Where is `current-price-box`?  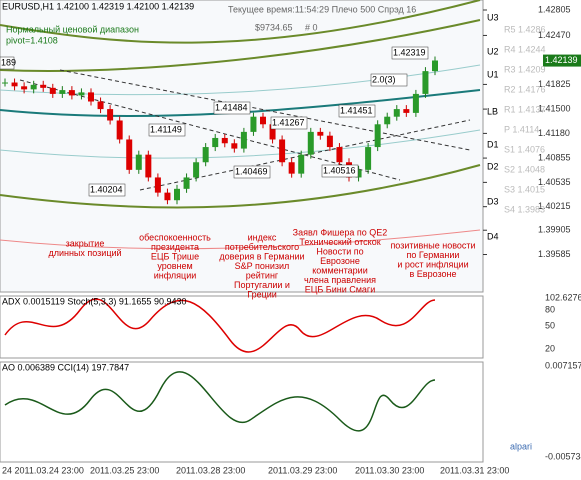 current-price-box is located at coordinates (562, 60).